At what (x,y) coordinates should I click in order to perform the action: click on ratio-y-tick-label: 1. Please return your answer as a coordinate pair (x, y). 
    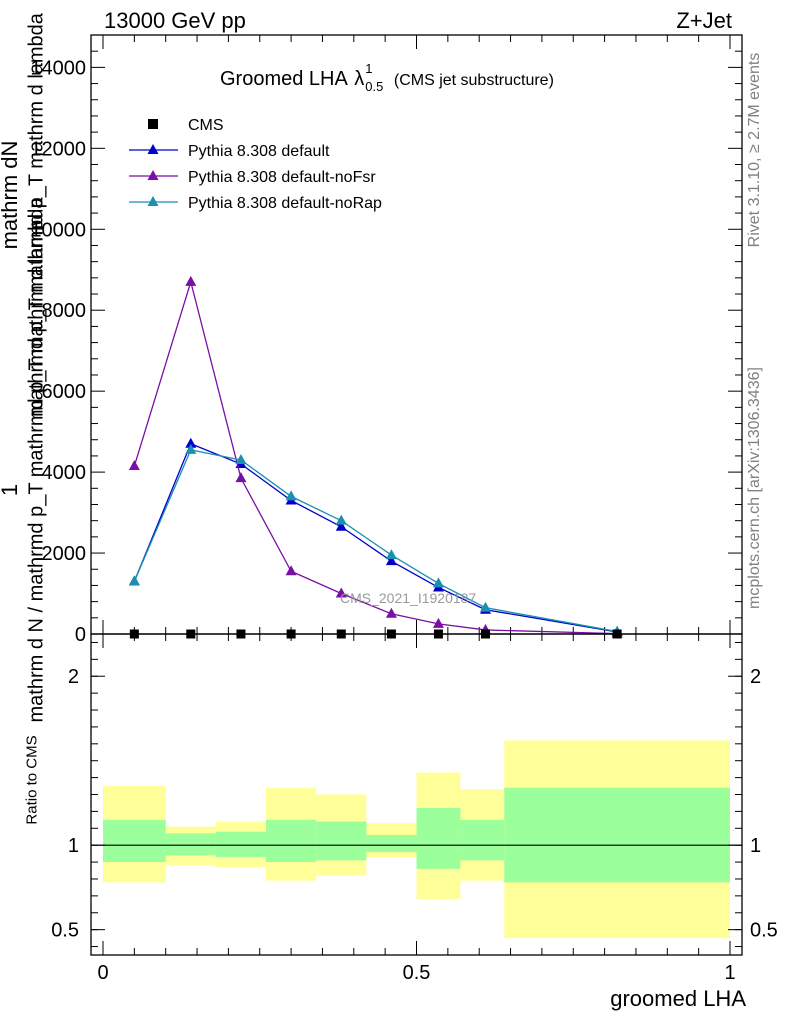
    Looking at the image, I should click on (73, 846).